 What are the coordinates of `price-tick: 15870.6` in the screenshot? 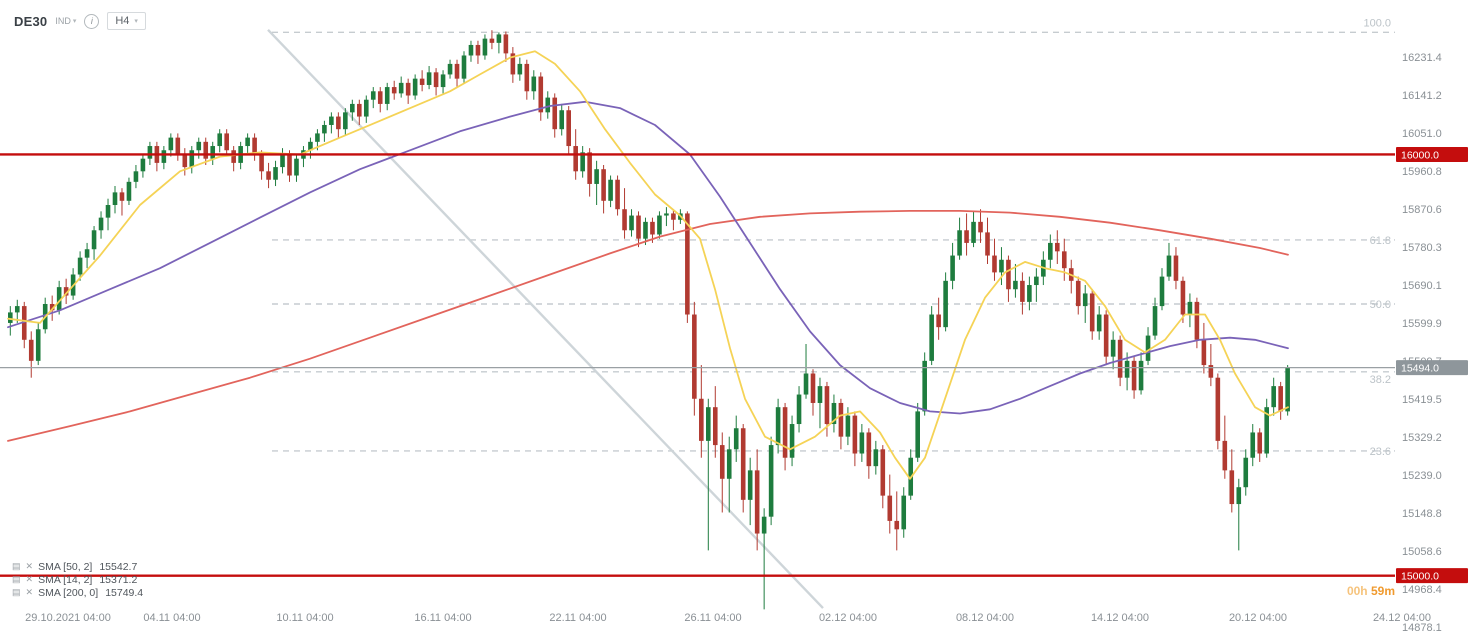 It's located at (1422, 210).